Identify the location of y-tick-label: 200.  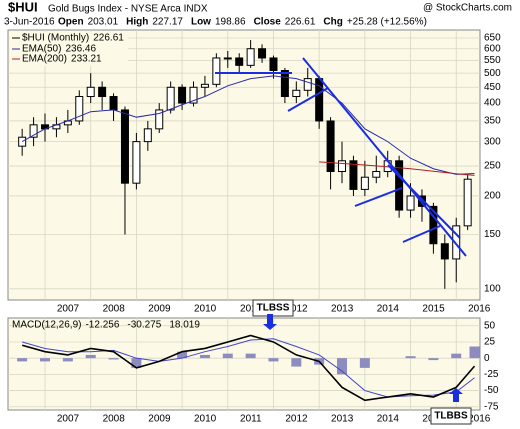
(492, 196).